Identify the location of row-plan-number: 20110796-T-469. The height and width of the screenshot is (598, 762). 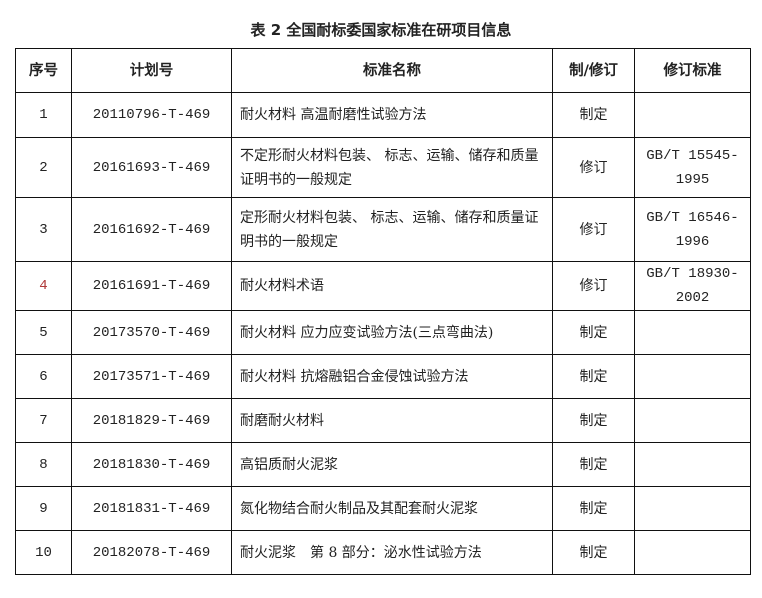
(151, 115).